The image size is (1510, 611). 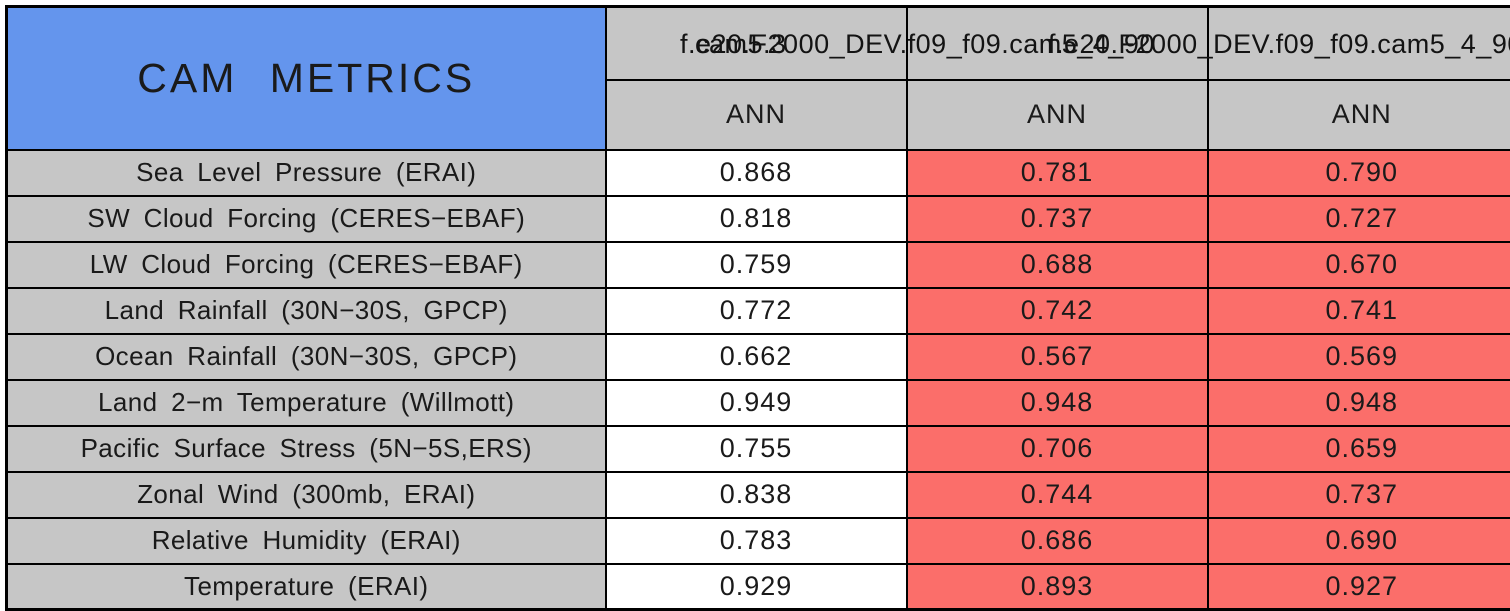 What do you see at coordinates (1358, 356) in the screenshot?
I see `metric-value-cell: 0.569` at bounding box center [1358, 356].